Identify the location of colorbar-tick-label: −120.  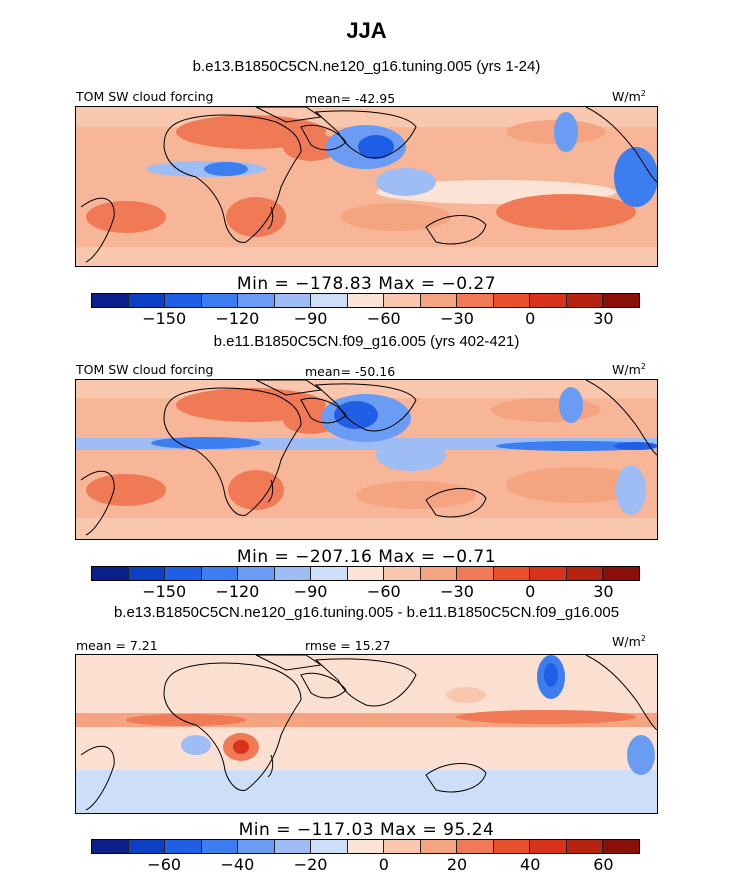
(237, 318).